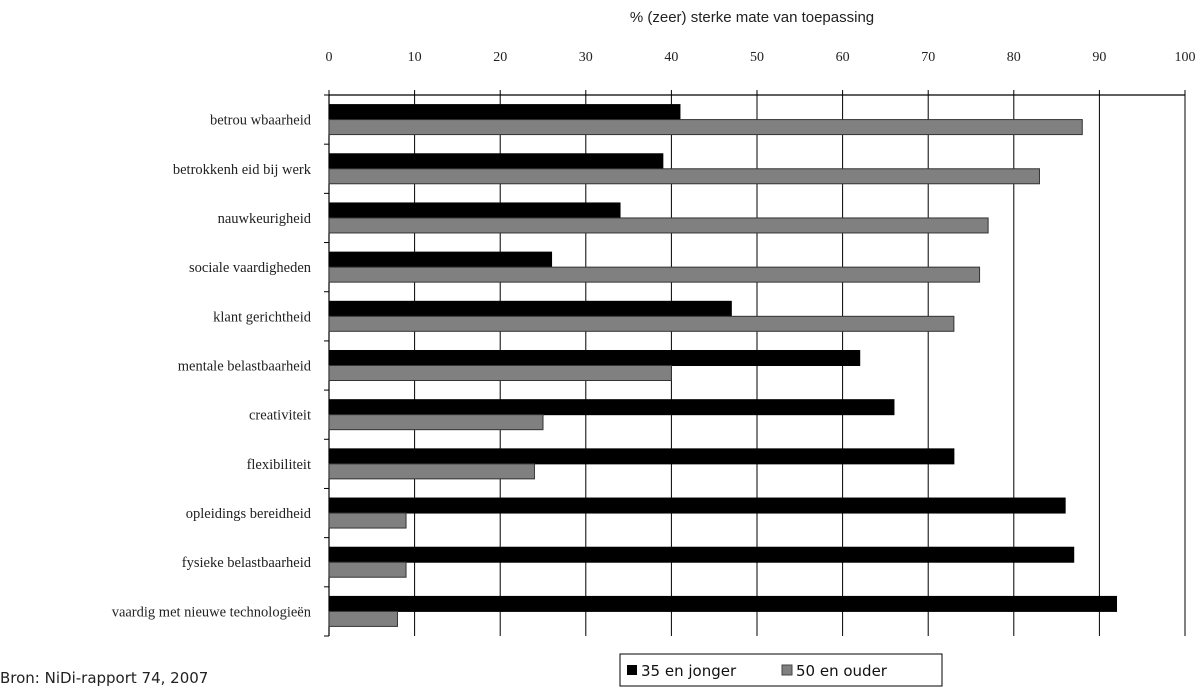  I want to click on x-tick-label: 50, so click(757, 57).